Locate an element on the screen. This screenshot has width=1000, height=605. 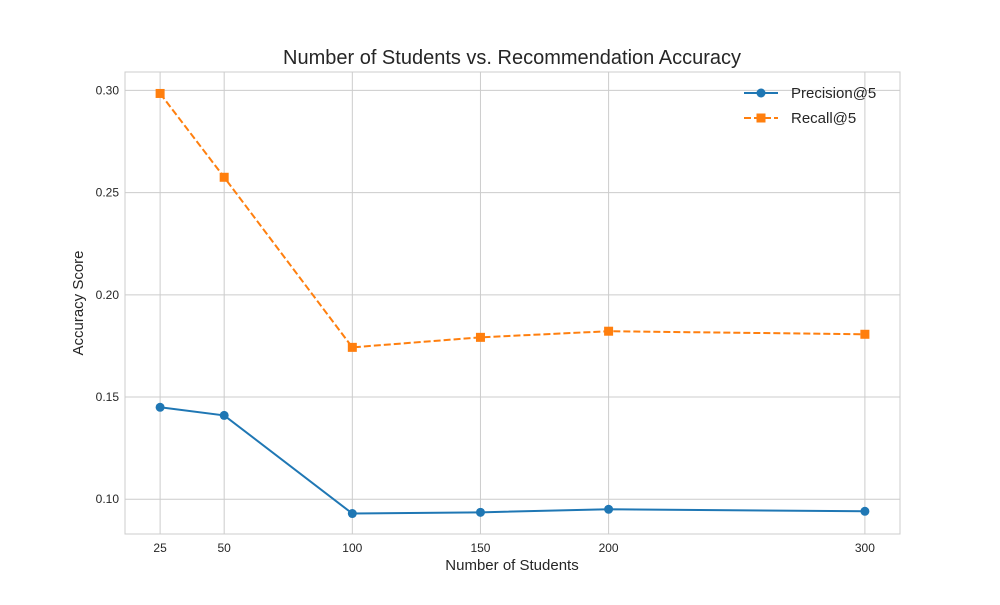
x-tick-label: 150 is located at coordinates (480, 548).